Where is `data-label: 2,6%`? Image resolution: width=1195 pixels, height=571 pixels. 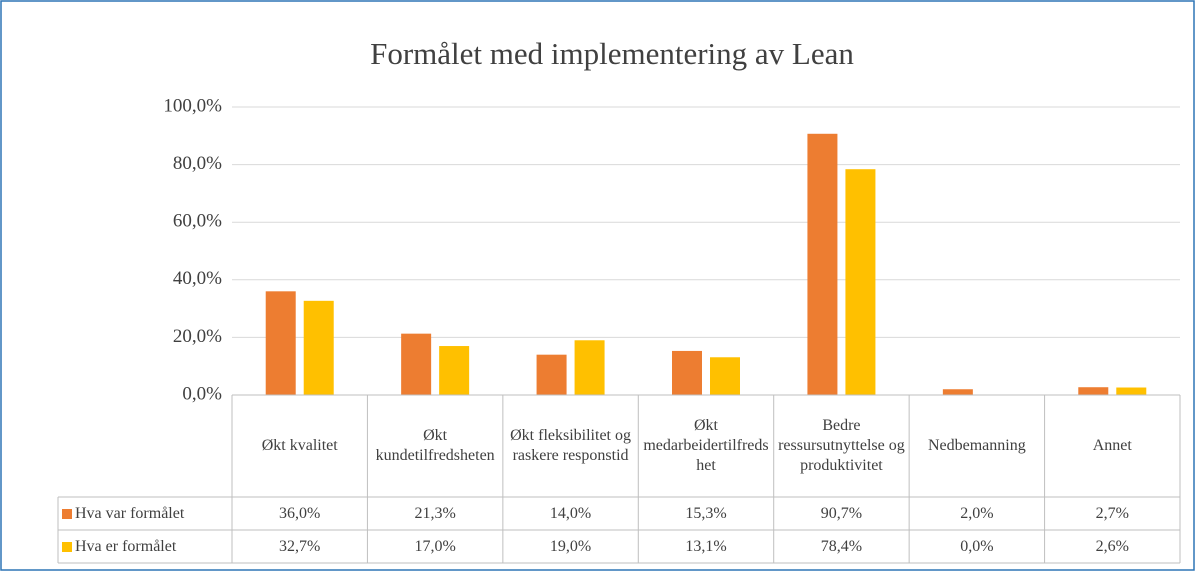 data-label: 2,6% is located at coordinates (1112, 546).